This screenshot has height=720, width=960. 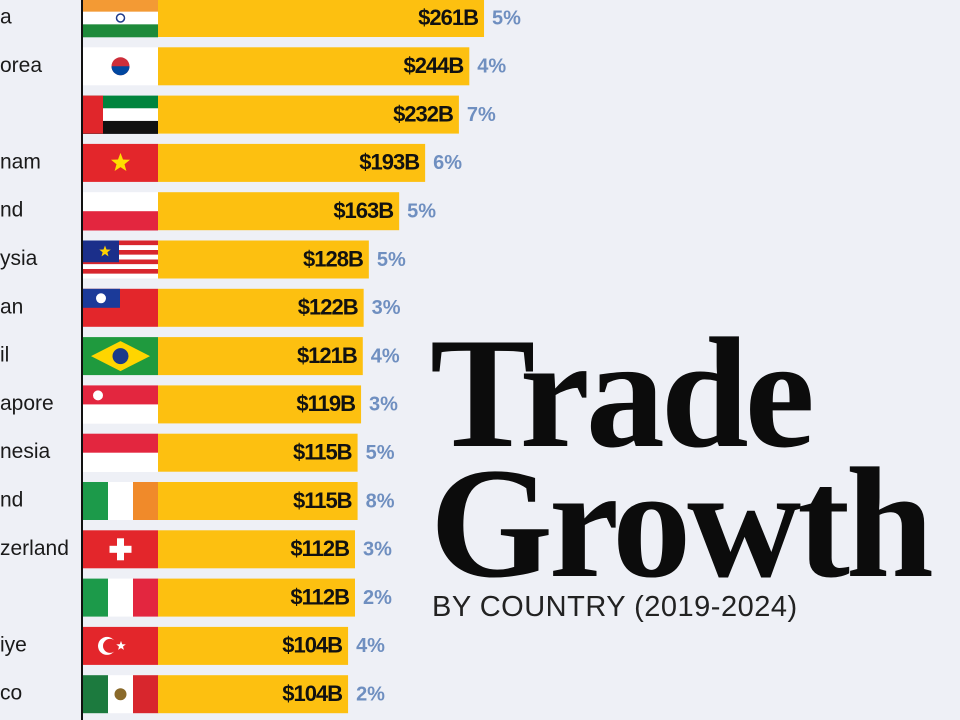 I want to click on growth-label: 8%, so click(x=380, y=501).